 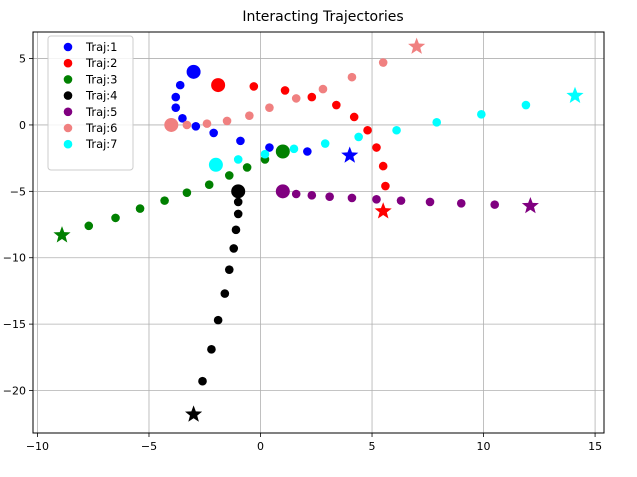 I want to click on chart-title: Interacting Trajectories, so click(x=322, y=17).